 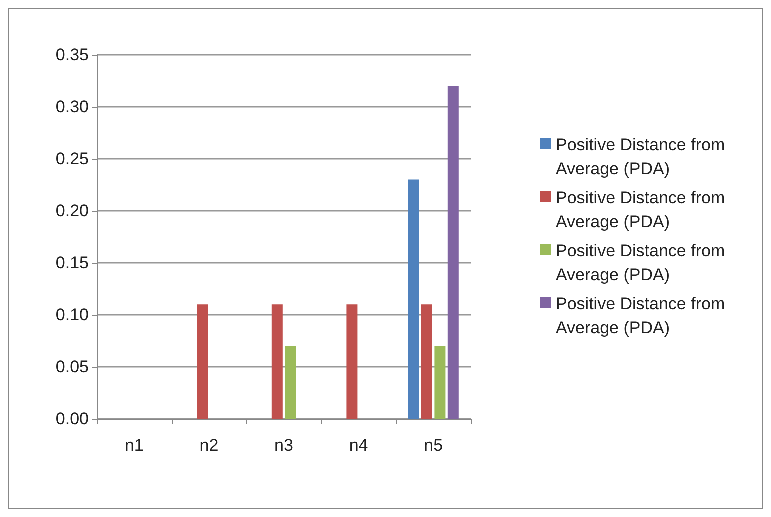 I want to click on y-tick-label: 0.00, so click(x=72, y=419).